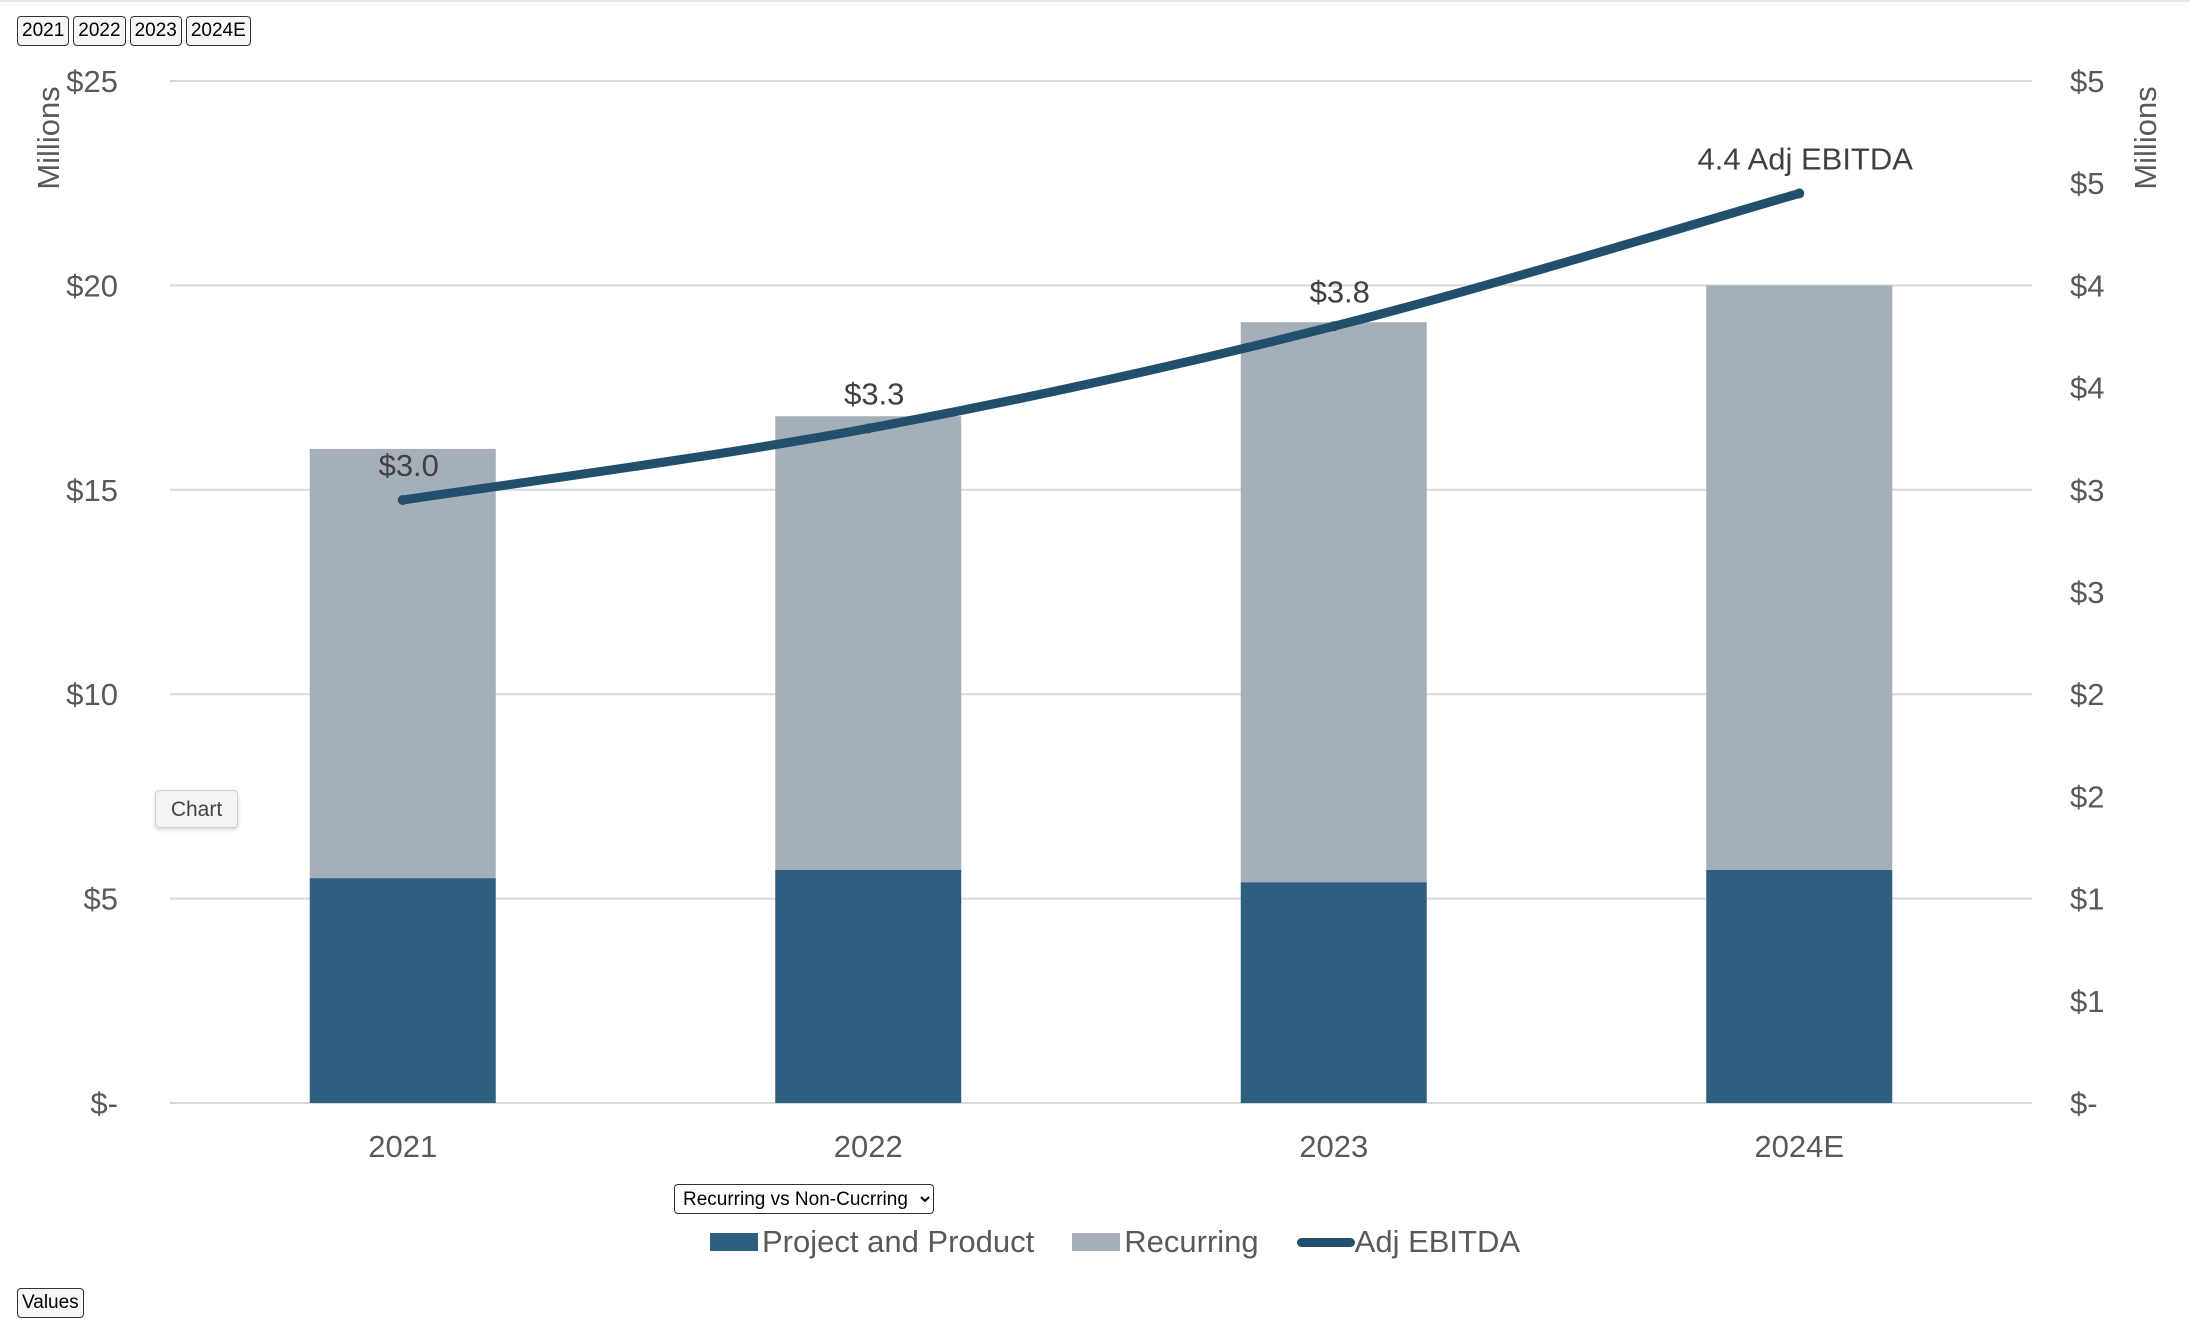 This screenshot has width=2190, height=1328. Describe the element at coordinates (92, 694) in the screenshot. I see `left-tick-label: $10` at that location.